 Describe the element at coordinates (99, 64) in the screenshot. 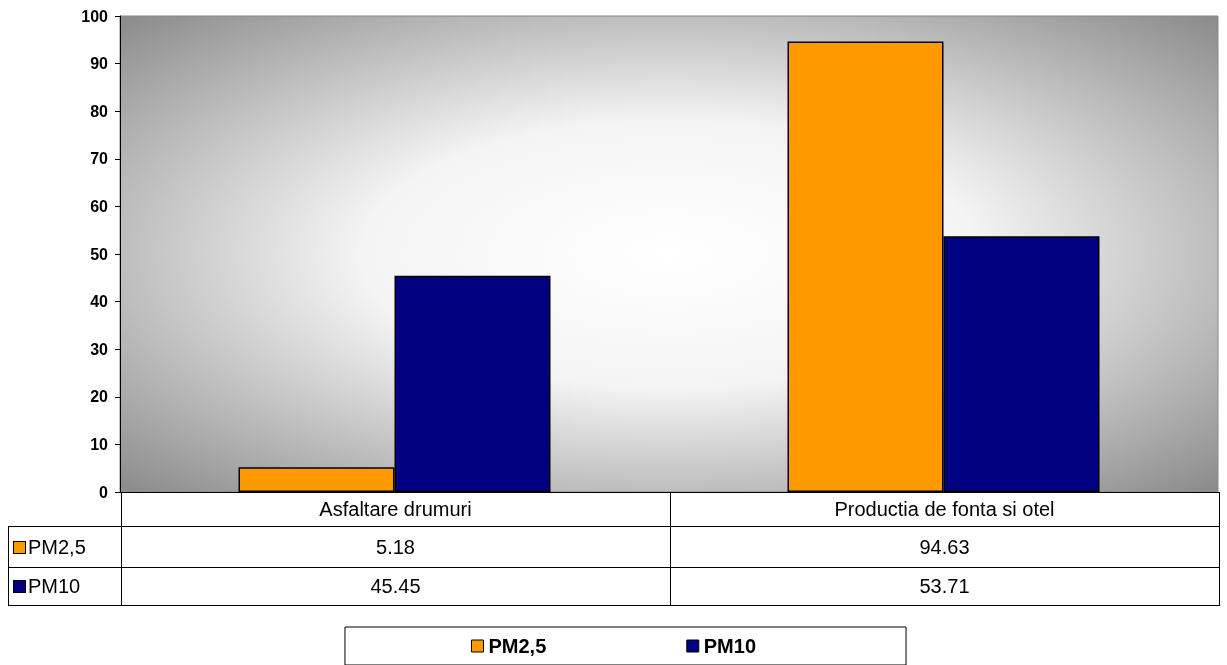

I see `y-tick-label: 90` at that location.